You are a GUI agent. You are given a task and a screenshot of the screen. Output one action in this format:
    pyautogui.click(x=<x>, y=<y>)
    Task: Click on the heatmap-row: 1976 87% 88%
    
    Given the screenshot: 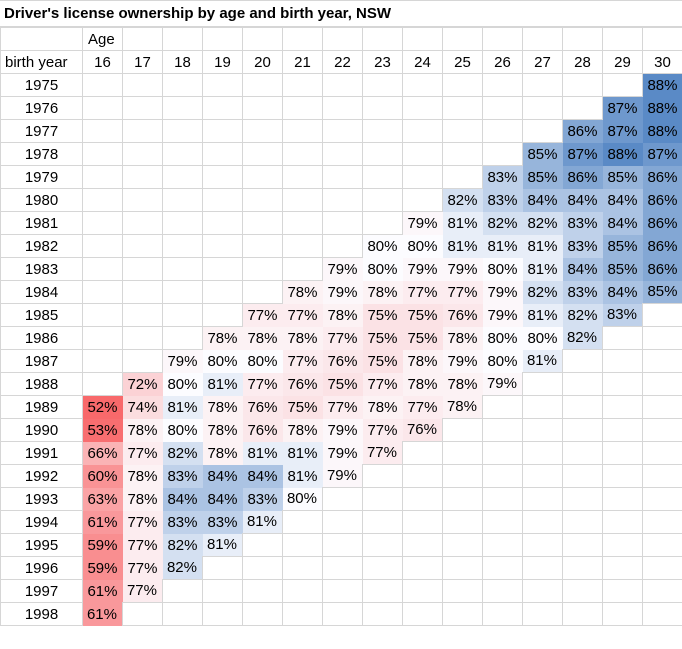 What is the action you would take?
    pyautogui.click(x=341, y=108)
    